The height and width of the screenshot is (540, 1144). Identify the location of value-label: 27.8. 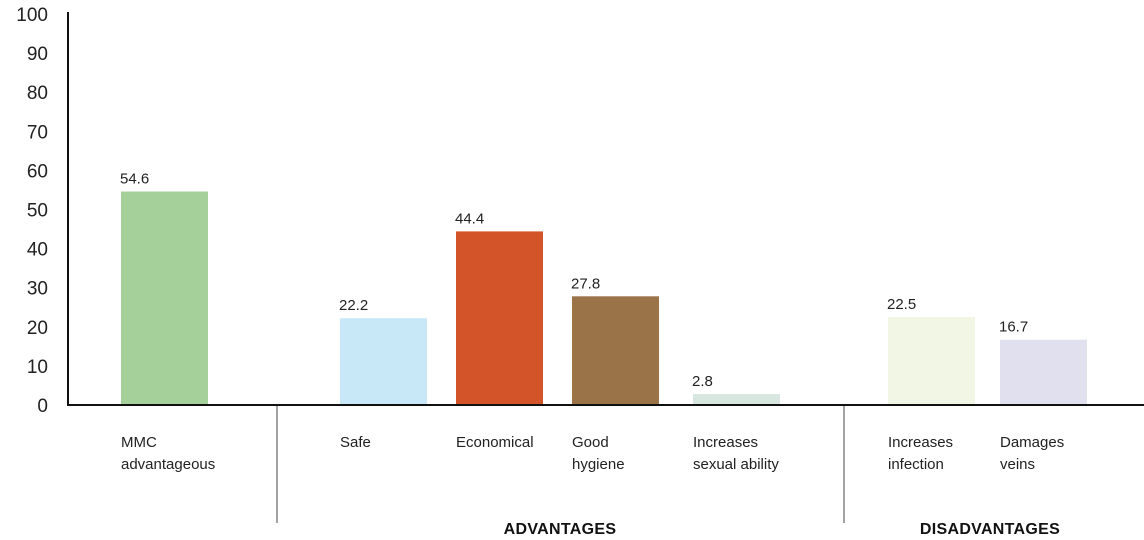
(585, 283).